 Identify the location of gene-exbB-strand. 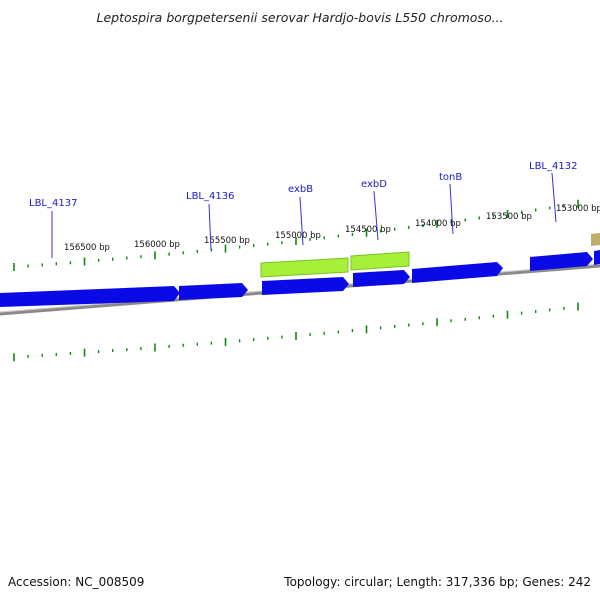
(305, 286).